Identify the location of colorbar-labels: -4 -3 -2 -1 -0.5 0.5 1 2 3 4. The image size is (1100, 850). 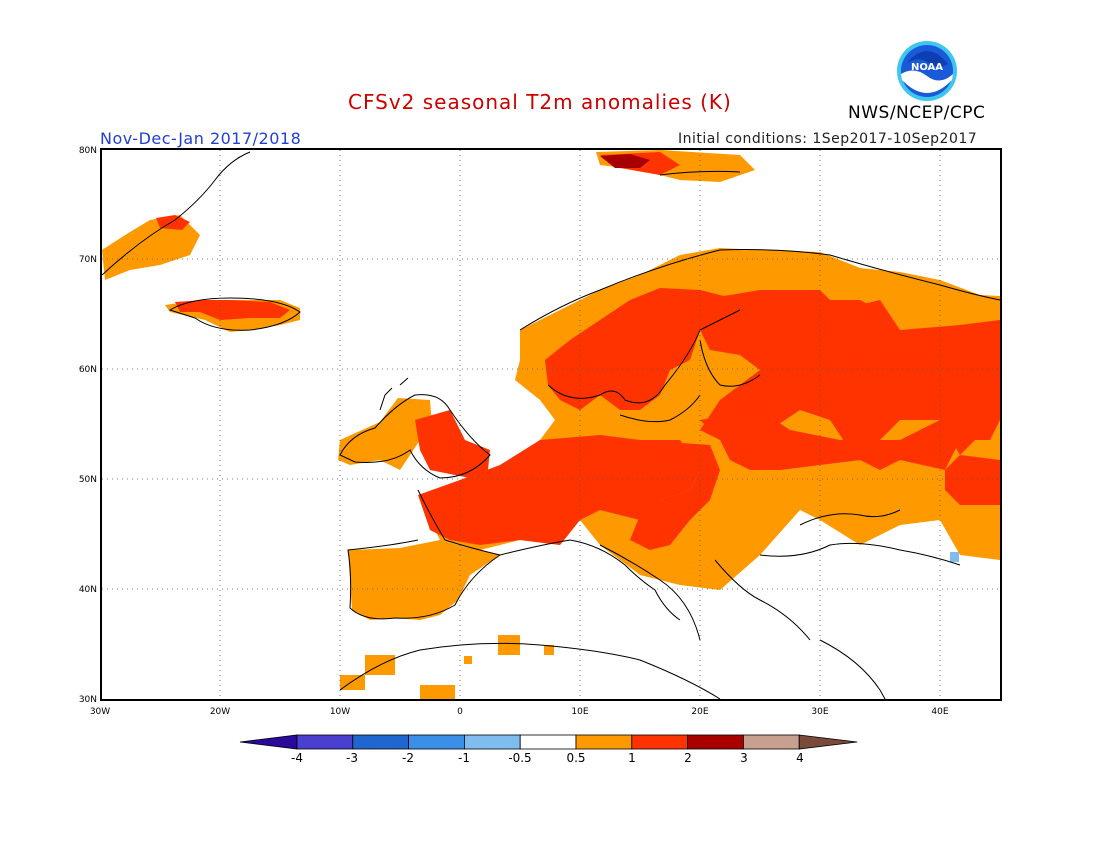
(547, 758).